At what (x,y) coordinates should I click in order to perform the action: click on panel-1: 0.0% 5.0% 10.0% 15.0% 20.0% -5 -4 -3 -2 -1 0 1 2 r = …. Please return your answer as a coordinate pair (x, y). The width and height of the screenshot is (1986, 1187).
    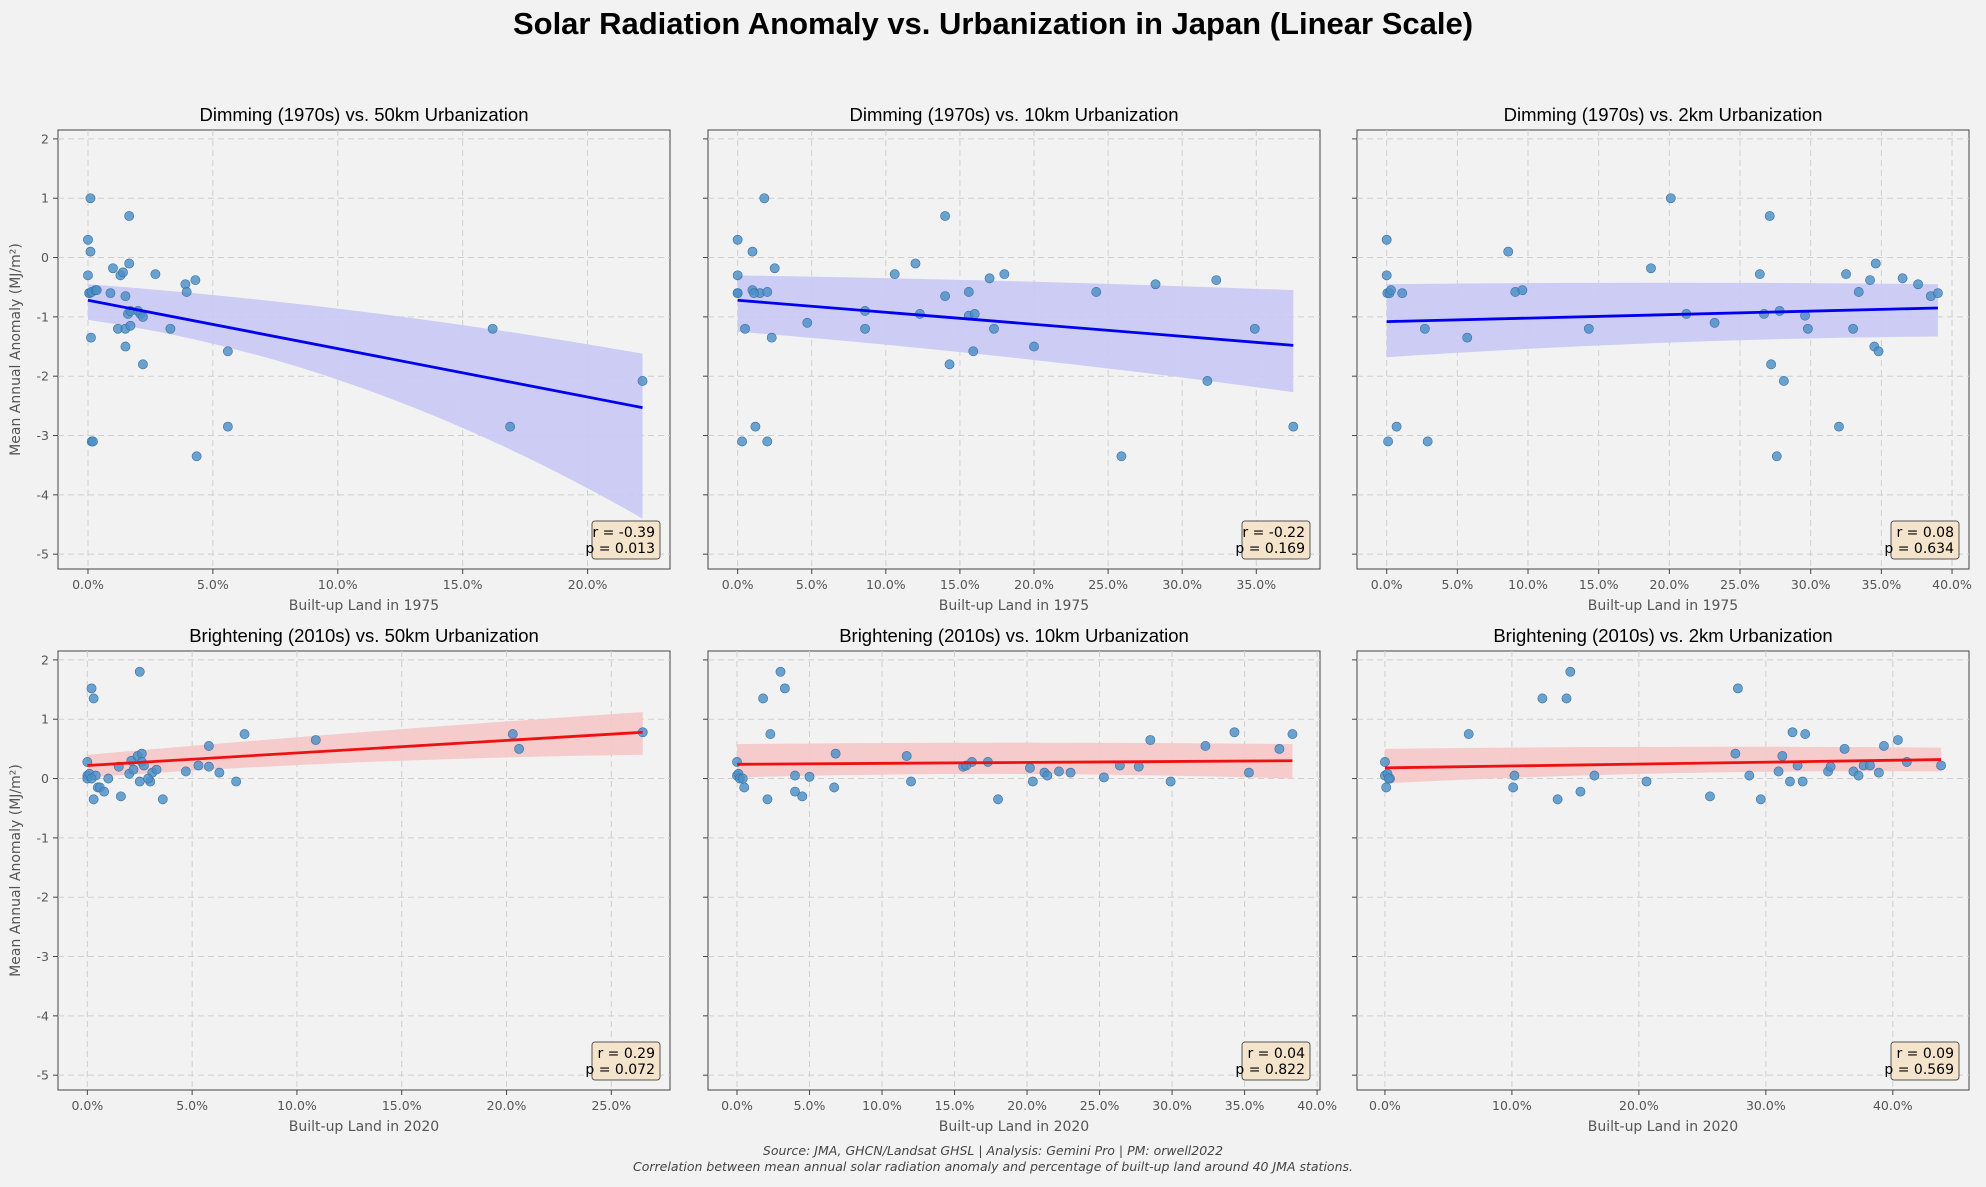
    Looking at the image, I should click on (339, 359).